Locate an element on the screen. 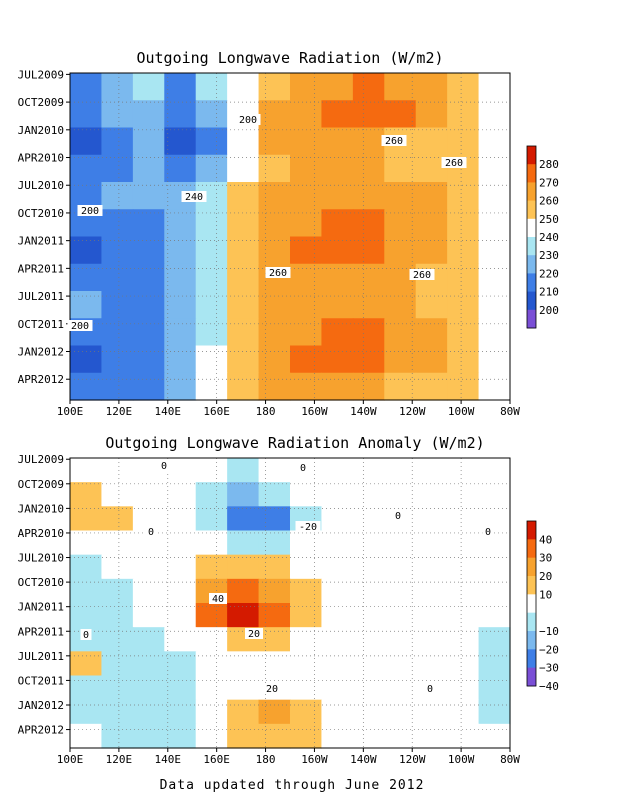 Image resolution: width=618 pixels, height=800 pixels. colorbar-tick-label: 220 is located at coordinates (549, 273).